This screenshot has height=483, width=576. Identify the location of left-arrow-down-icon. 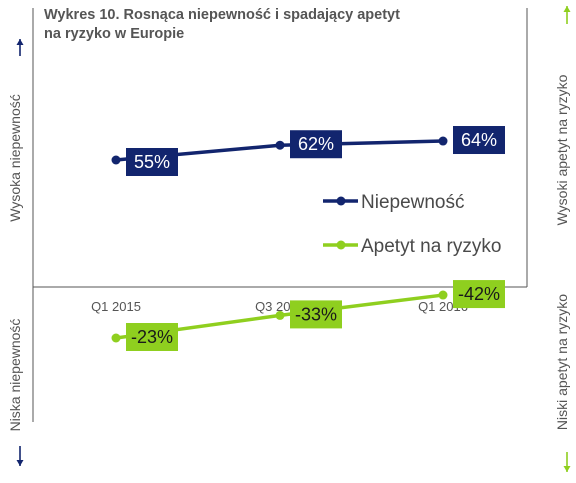
(20, 456).